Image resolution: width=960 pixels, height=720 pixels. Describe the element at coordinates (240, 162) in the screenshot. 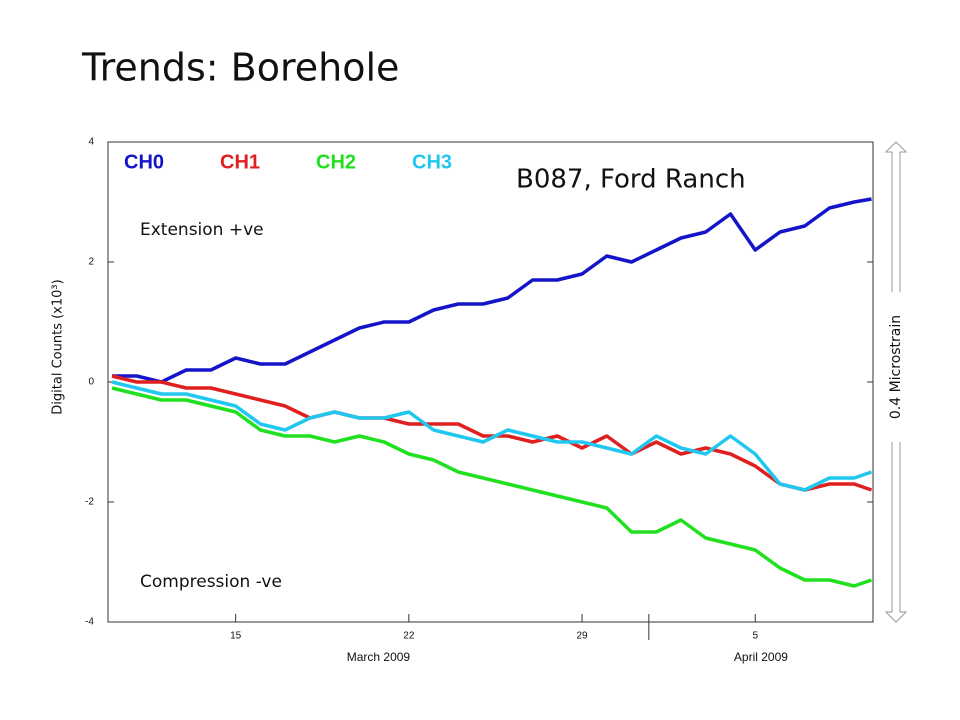

I see `legend-label: CH1` at that location.